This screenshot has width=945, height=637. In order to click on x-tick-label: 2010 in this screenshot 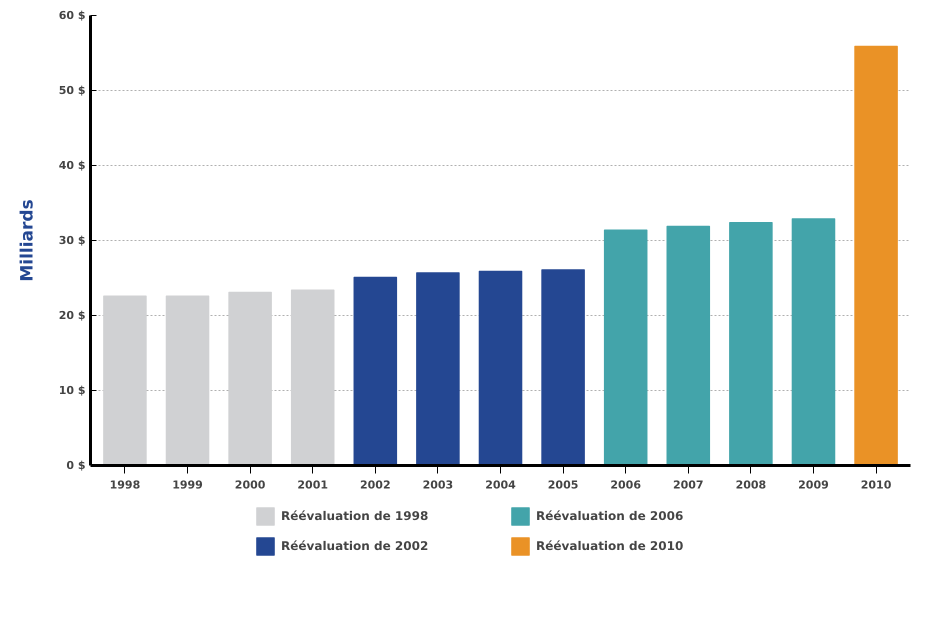, I will do `click(876, 485)`.